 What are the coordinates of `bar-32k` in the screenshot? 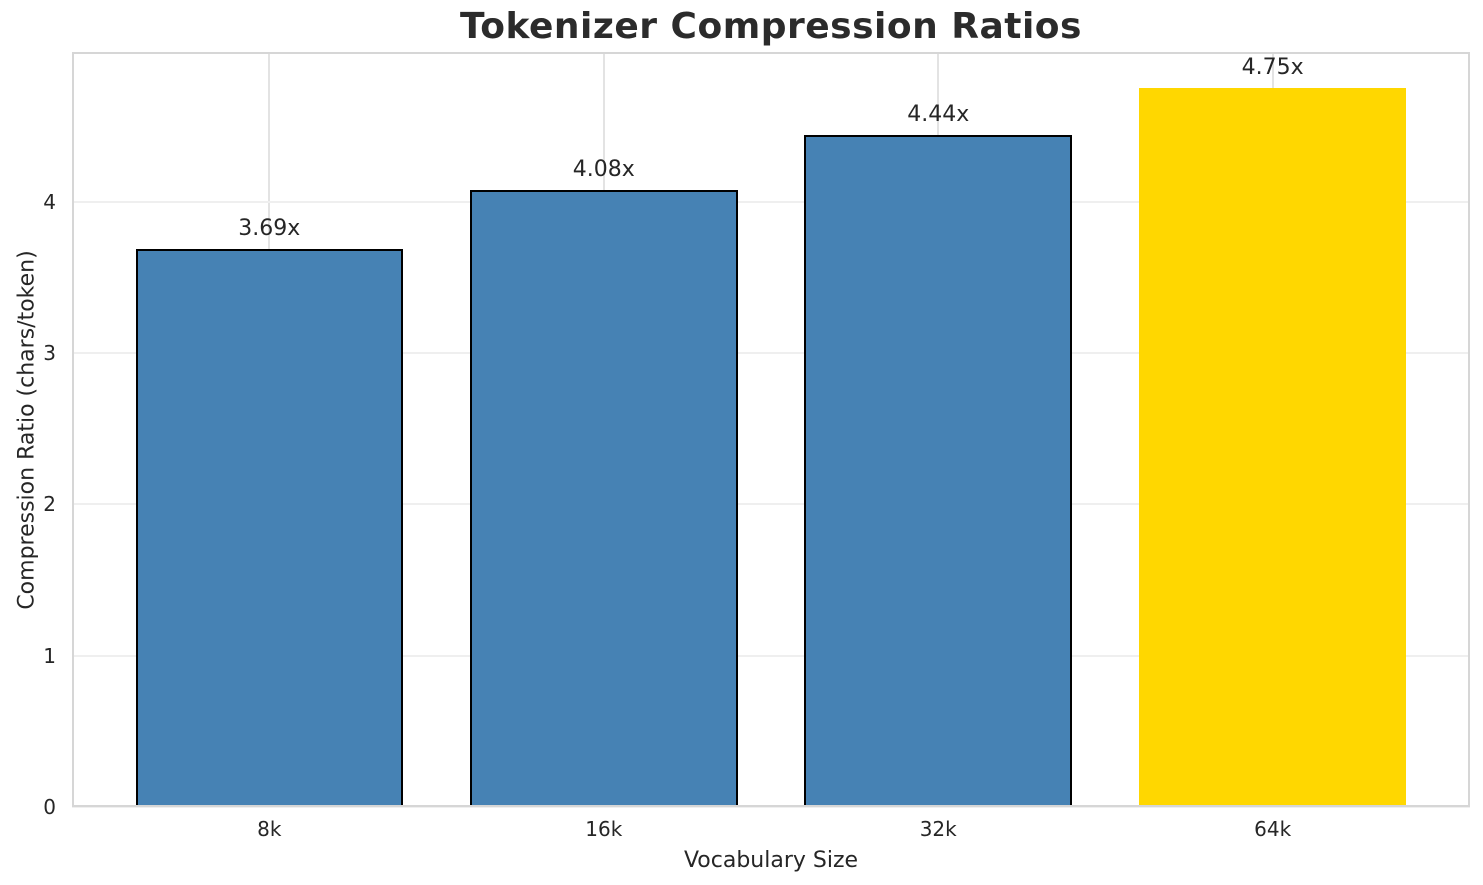 It's located at (938, 471).